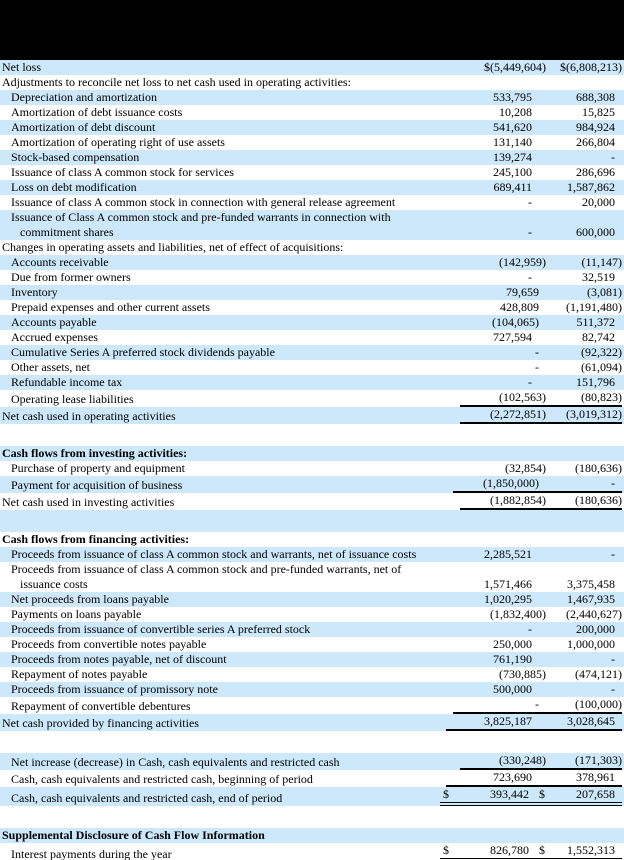 The image size is (624, 860). What do you see at coordinates (312, 30) in the screenshot?
I see `top-redaction-bar` at bounding box center [312, 30].